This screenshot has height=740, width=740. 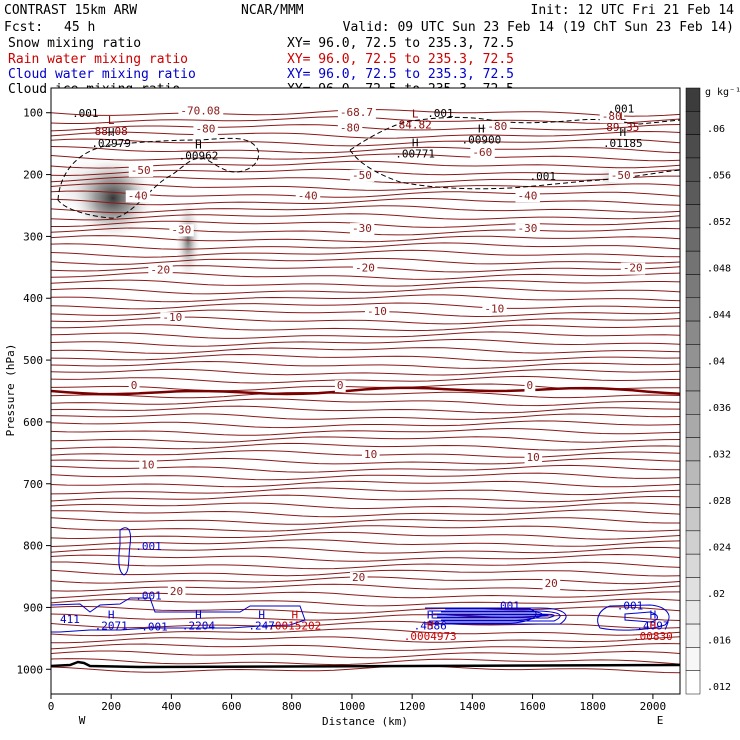 I want to click on snow-outline, so click(x=158, y=178).